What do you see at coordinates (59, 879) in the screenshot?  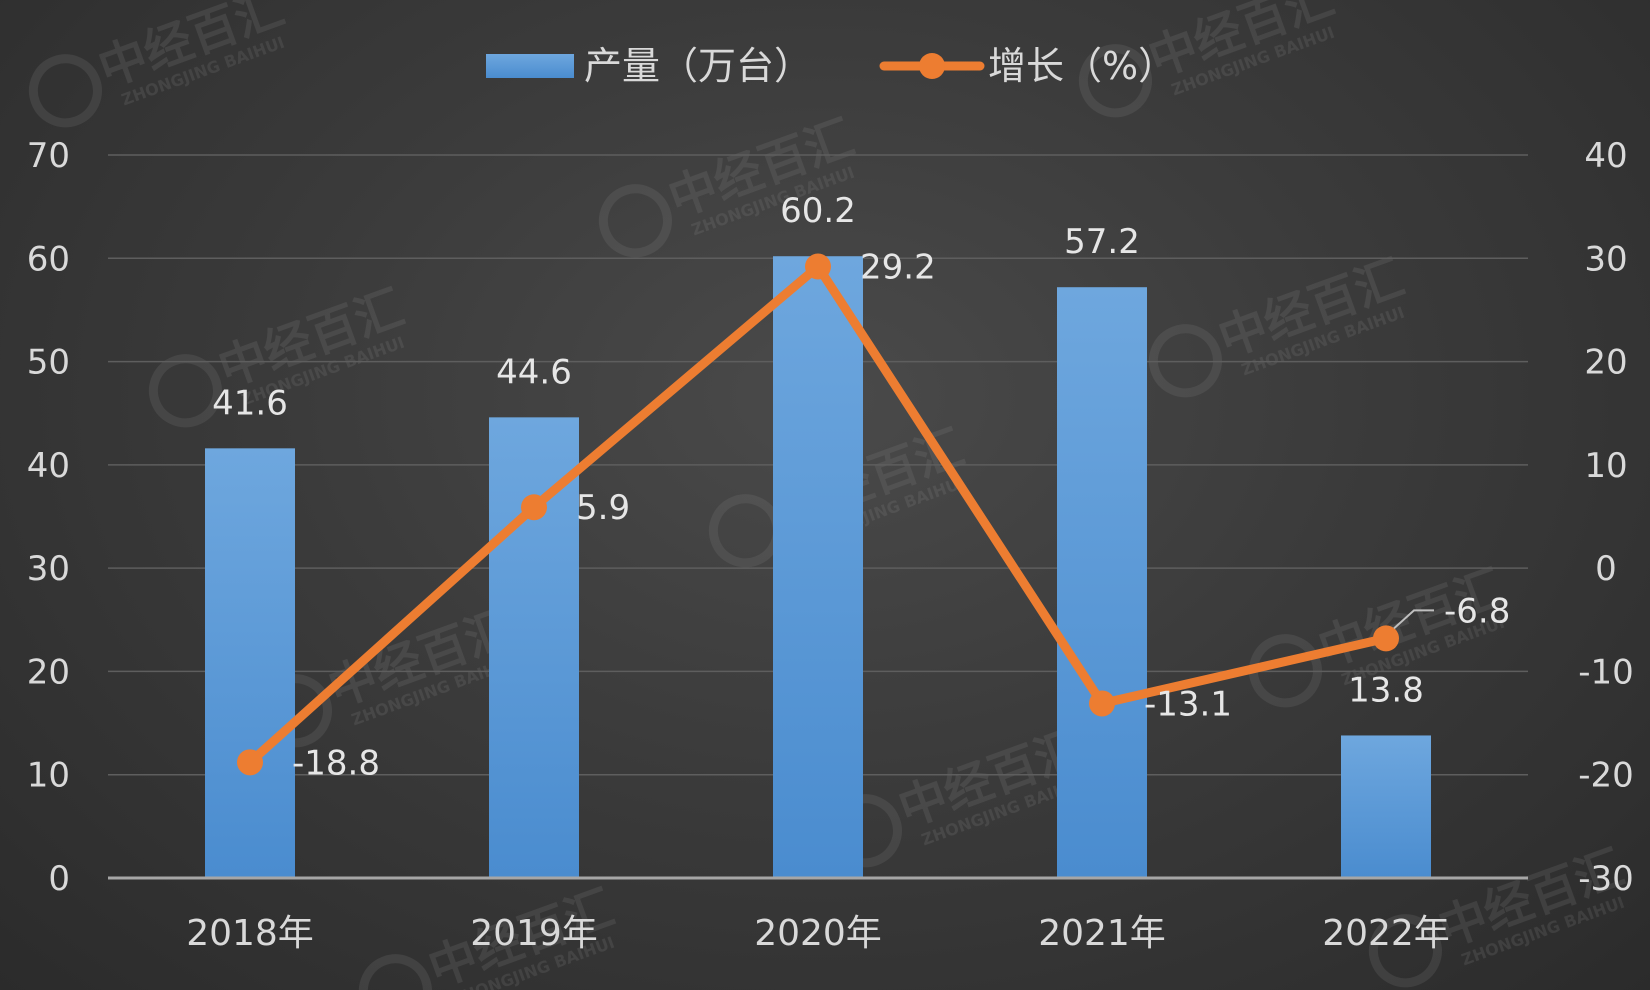 I see `y-left-tick-label: 0` at bounding box center [59, 879].